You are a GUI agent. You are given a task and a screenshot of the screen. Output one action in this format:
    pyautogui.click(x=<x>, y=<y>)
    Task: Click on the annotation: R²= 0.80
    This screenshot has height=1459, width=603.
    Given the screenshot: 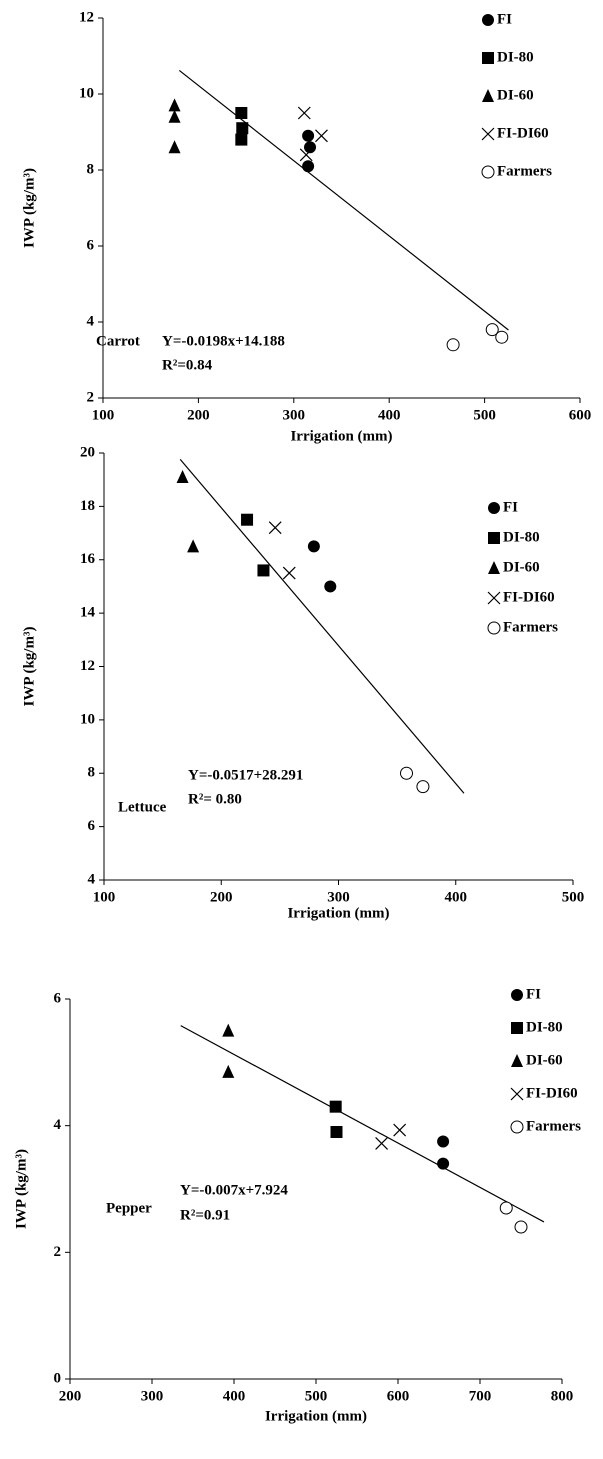 What is the action you would take?
    pyautogui.click(x=215, y=799)
    